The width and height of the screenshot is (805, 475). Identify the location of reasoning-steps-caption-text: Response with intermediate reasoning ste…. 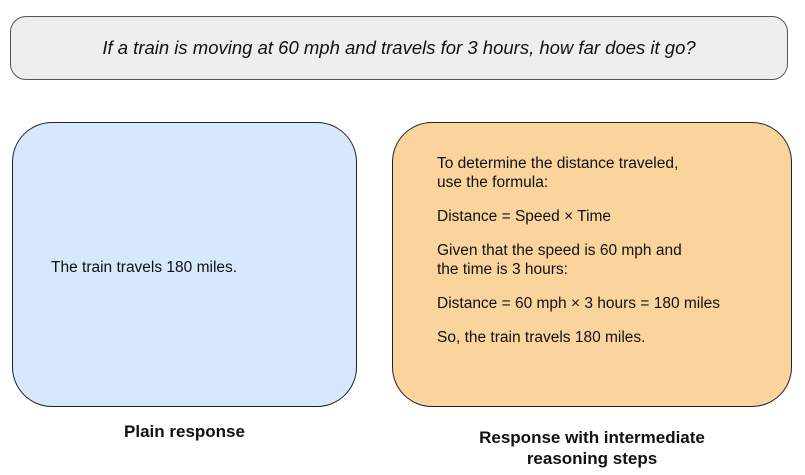
(592, 448).